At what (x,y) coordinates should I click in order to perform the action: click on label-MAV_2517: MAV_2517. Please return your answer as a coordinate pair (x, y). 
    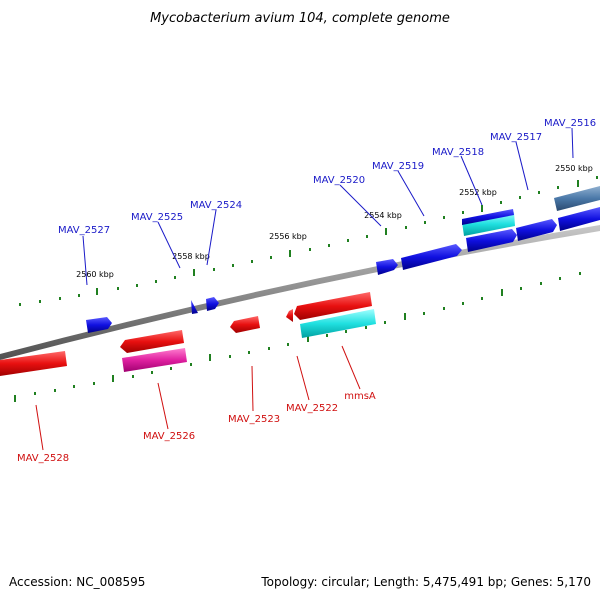
    Looking at the image, I should click on (516, 137).